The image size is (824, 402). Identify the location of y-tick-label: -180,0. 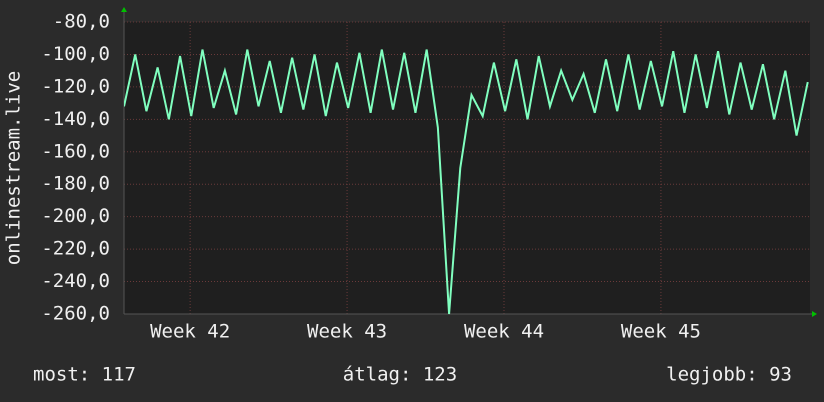
(75, 184).